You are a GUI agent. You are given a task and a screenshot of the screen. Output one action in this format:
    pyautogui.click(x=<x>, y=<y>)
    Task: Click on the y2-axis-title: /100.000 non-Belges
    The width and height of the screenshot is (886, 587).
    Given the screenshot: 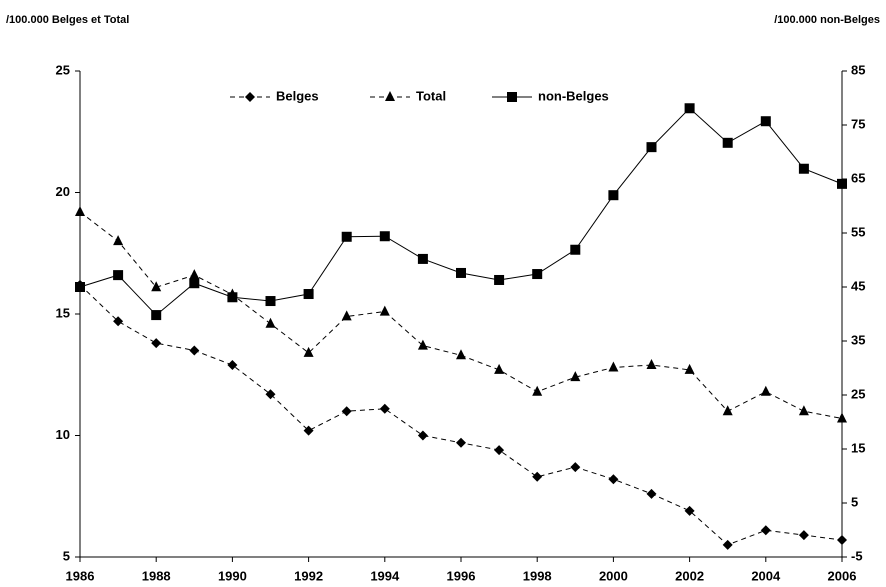 What is the action you would take?
    pyautogui.click(x=827, y=20)
    